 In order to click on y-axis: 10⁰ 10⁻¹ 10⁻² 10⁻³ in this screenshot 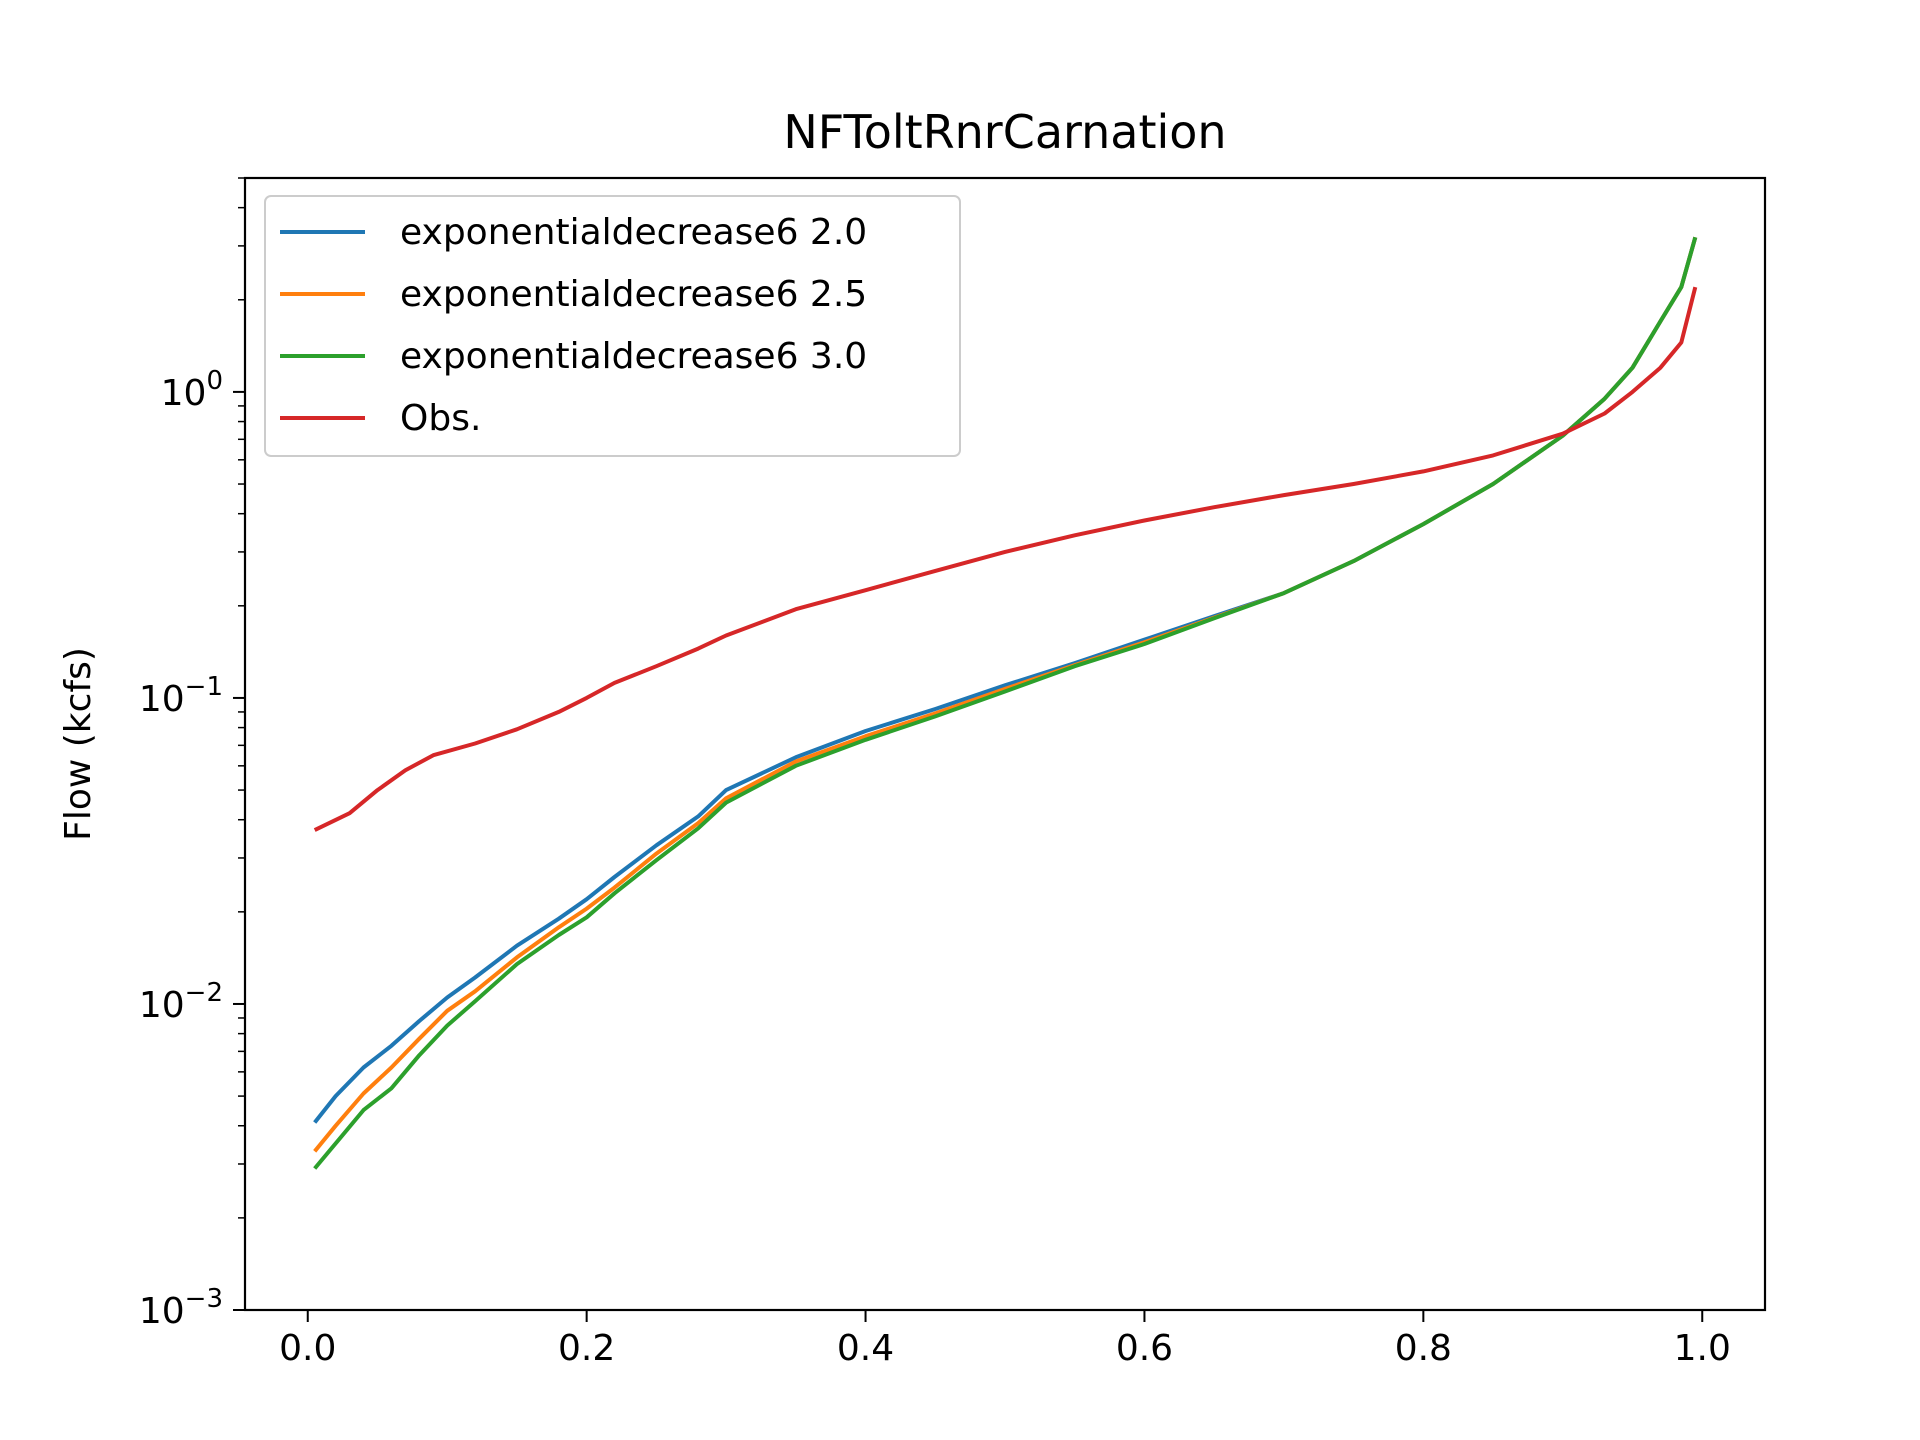, I will do `click(192, 754)`.